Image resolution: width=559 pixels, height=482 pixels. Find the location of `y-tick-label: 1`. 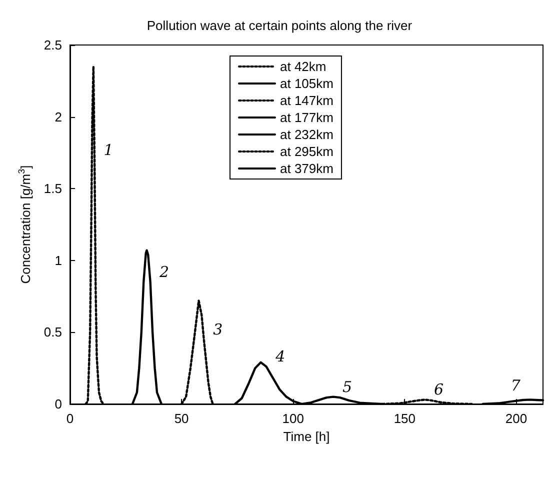

y-tick-label: 1 is located at coordinates (58, 260).